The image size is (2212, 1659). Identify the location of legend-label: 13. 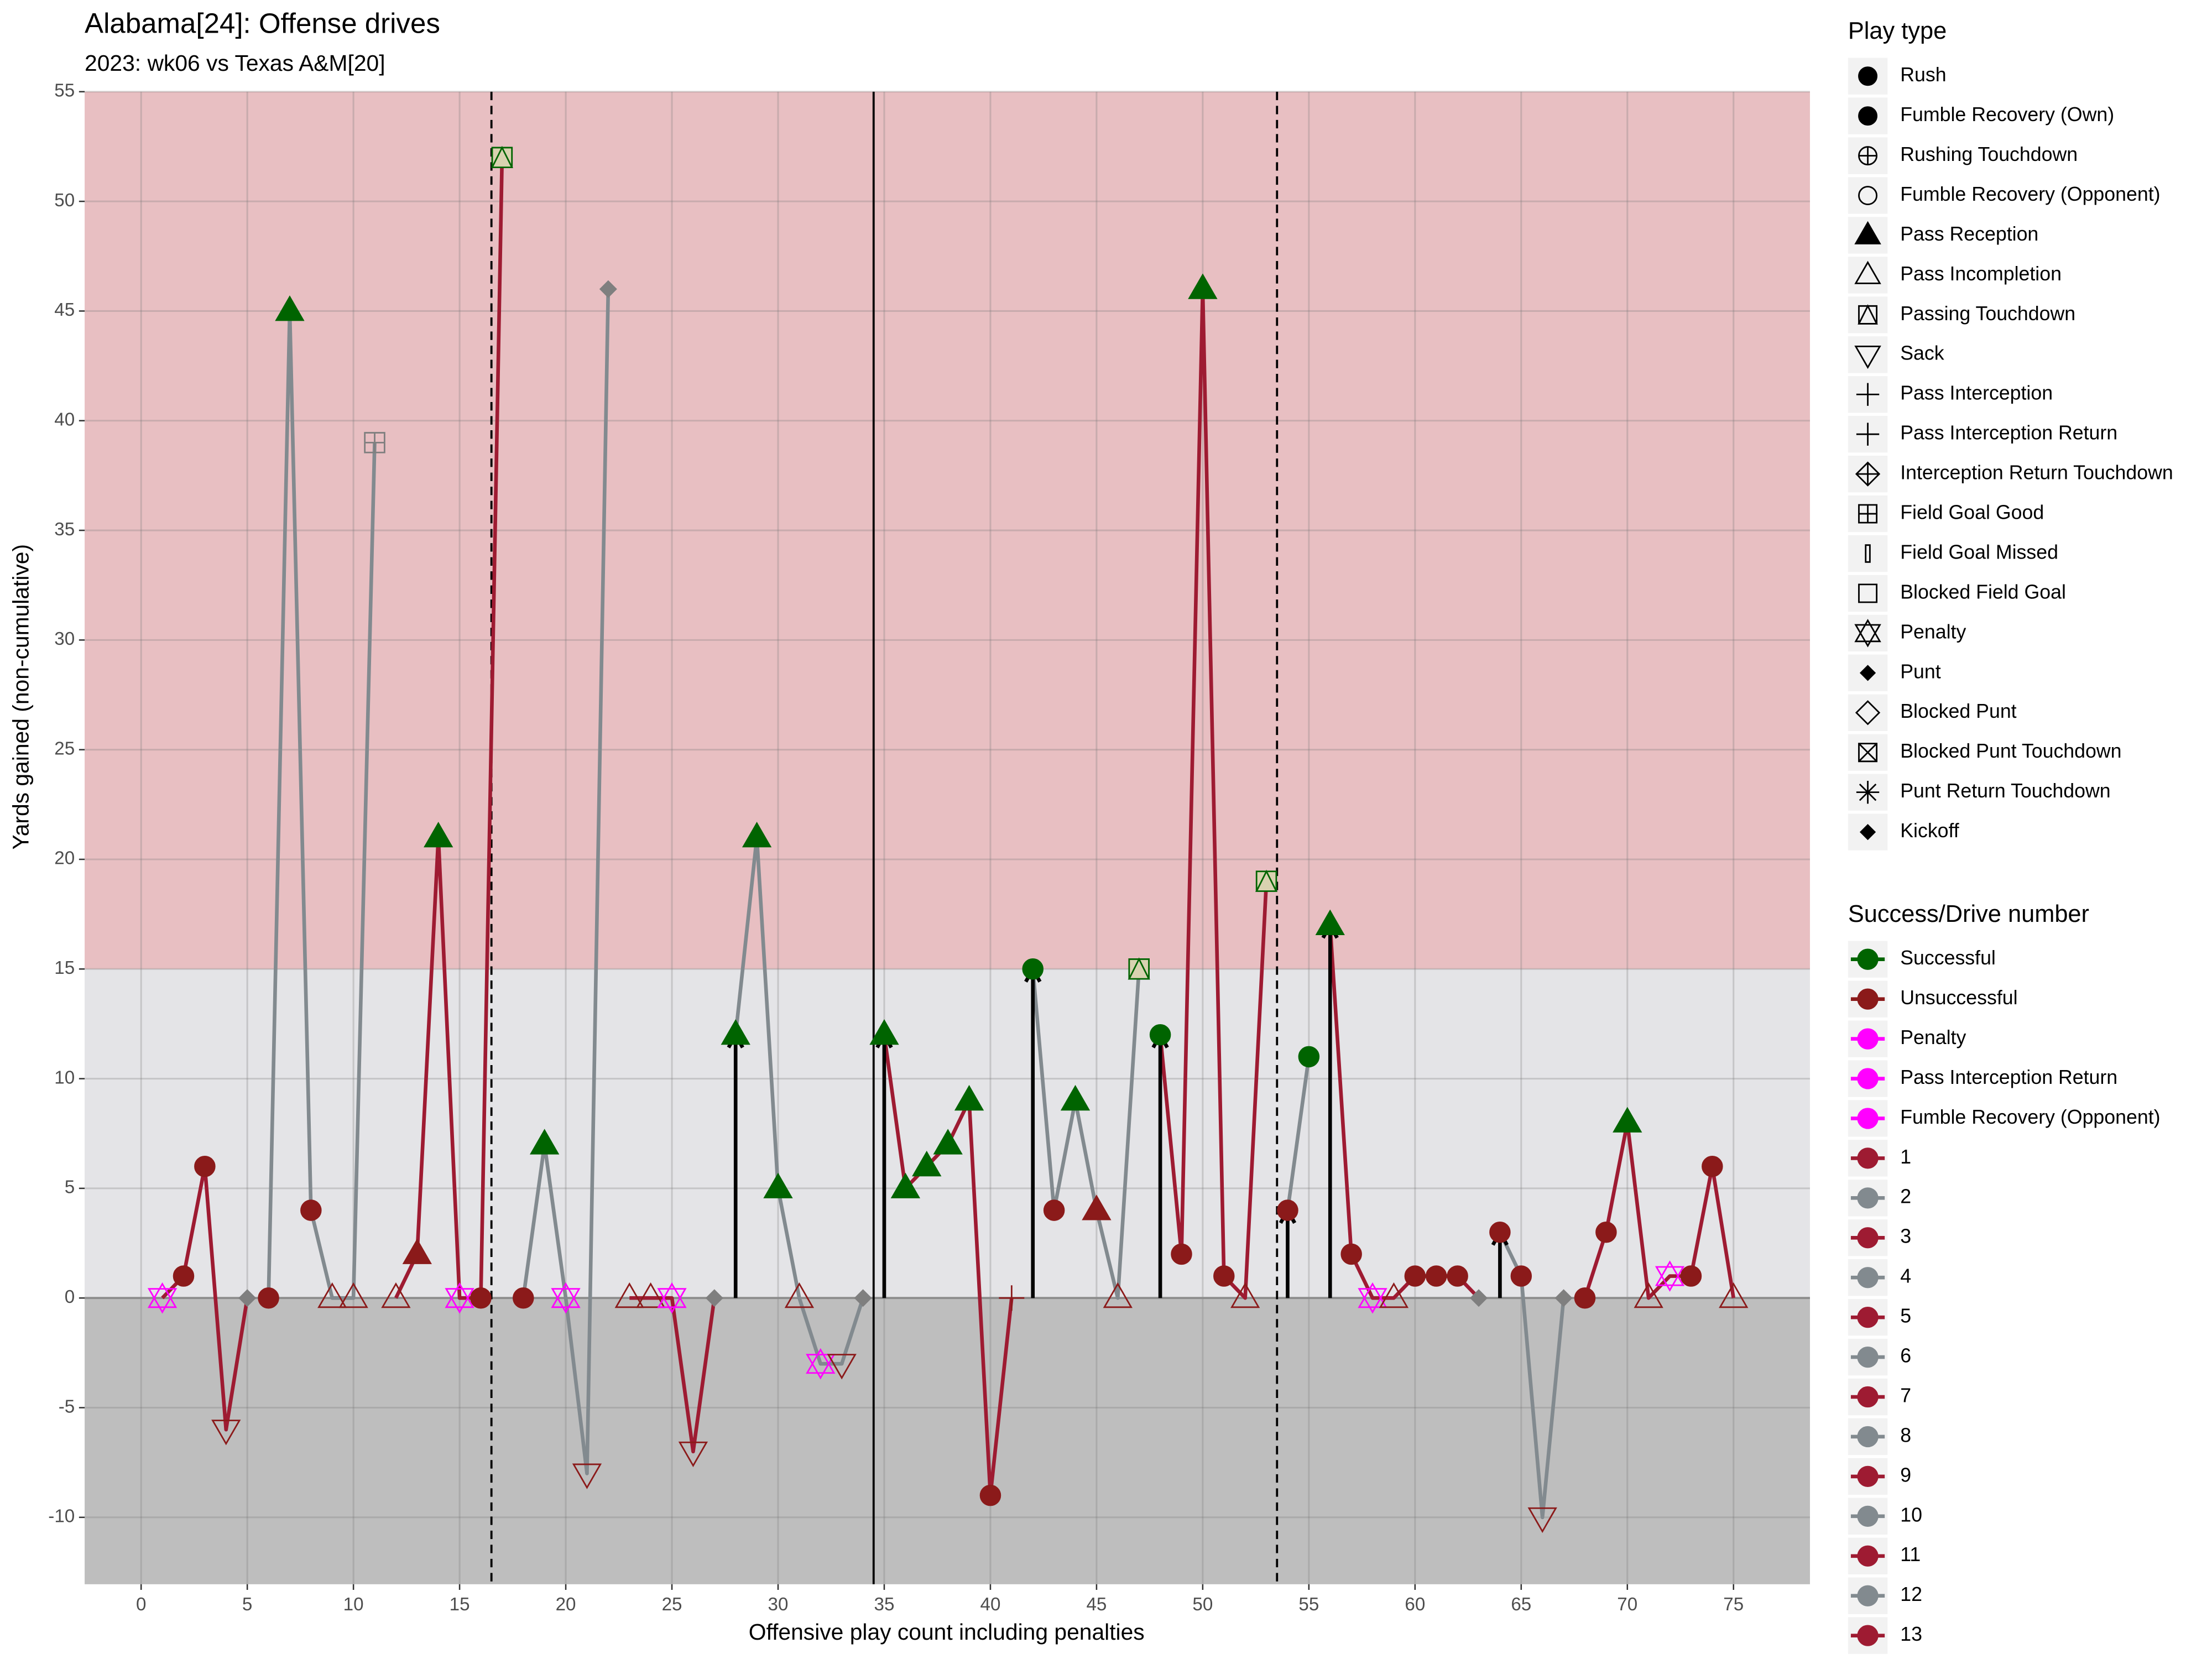
(1911, 1634).